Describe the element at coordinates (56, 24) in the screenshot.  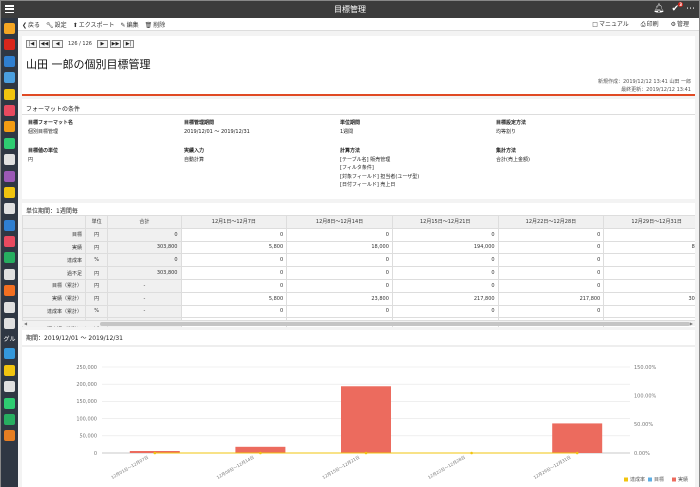
I see `settings-button: 🔧︎設定` at that location.